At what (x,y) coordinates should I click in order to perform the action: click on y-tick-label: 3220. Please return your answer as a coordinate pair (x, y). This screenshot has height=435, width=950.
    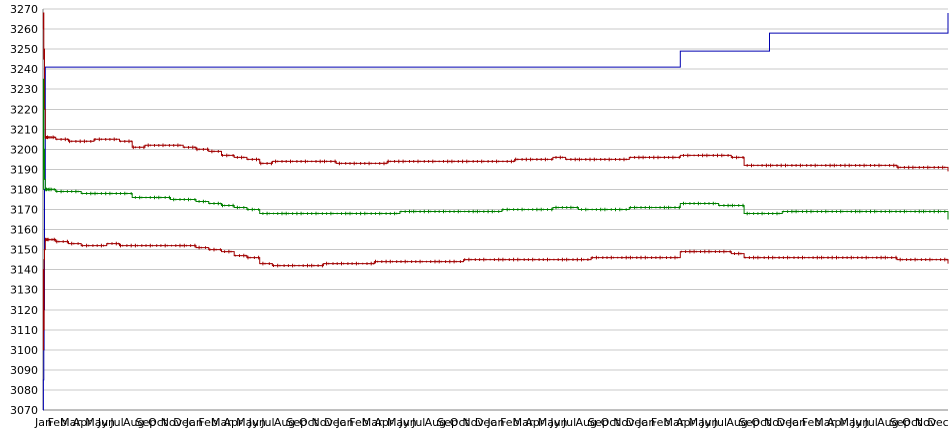
    Looking at the image, I should click on (24, 109).